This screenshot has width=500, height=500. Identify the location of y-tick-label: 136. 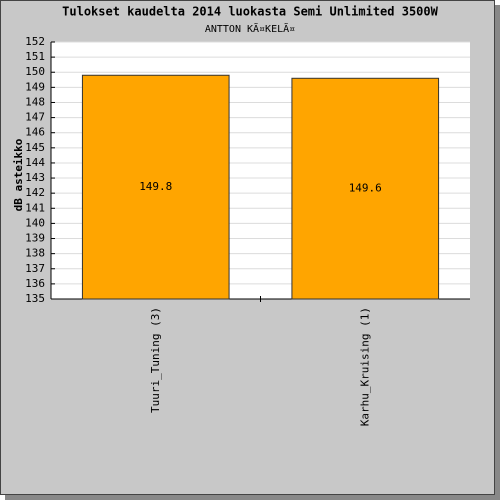
(35, 283).